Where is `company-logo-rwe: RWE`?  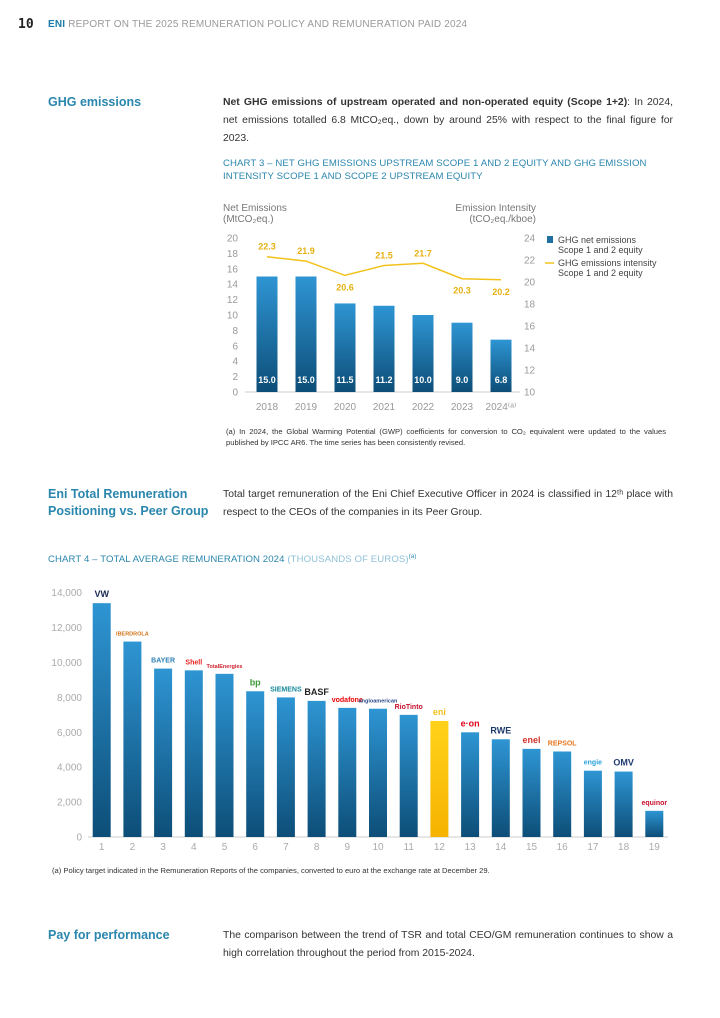
company-logo-rwe: RWE is located at coordinates (500, 730).